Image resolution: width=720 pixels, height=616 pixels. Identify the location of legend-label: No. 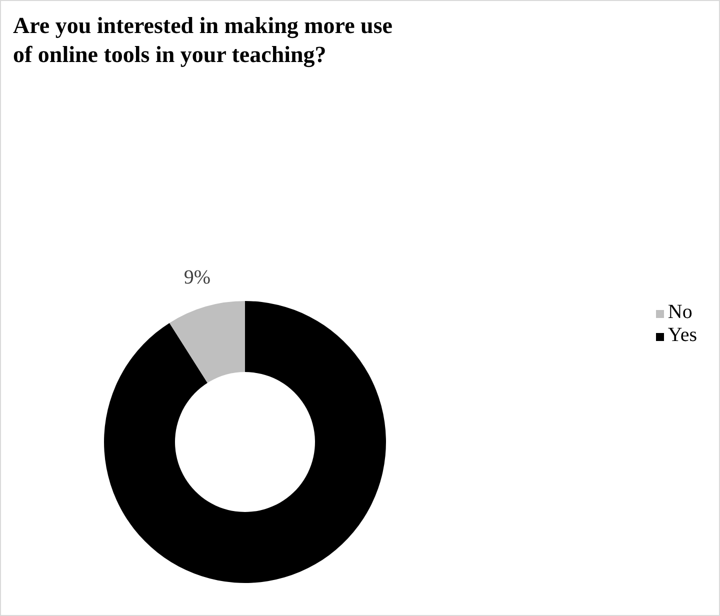
(680, 312).